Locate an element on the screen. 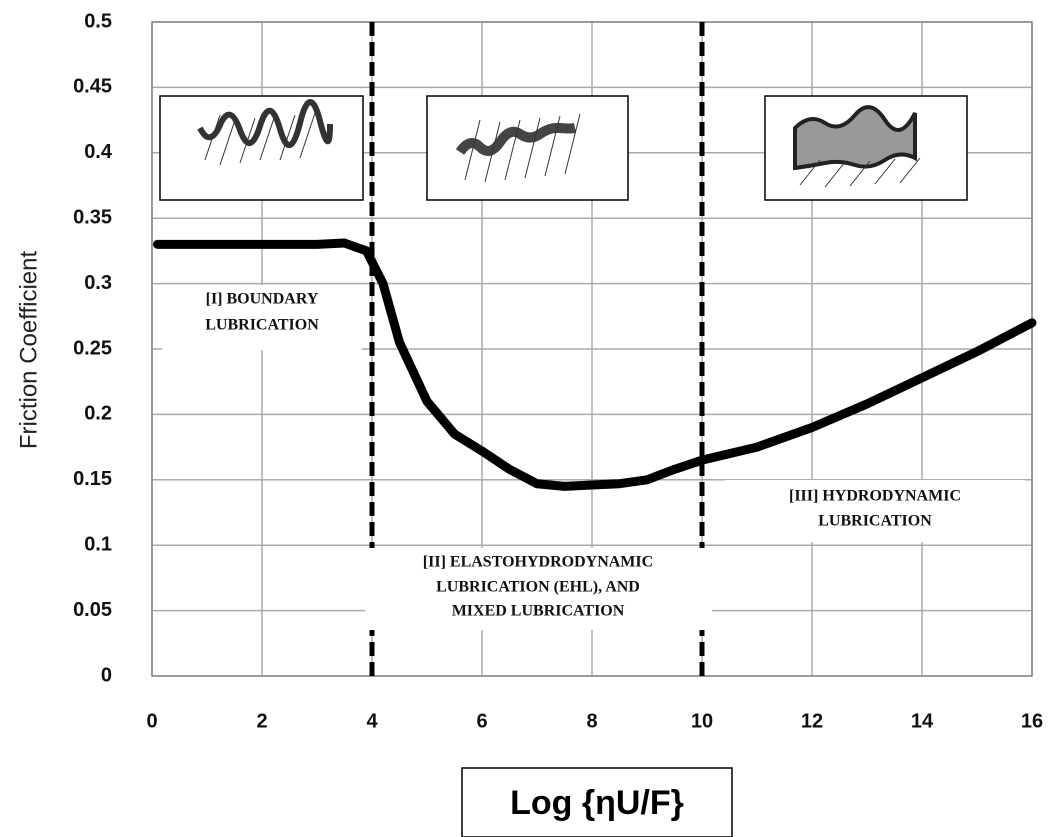 Image resolution: width=1050 pixels, height=837 pixels. y-tick-label: 0.15 is located at coordinates (92, 479).